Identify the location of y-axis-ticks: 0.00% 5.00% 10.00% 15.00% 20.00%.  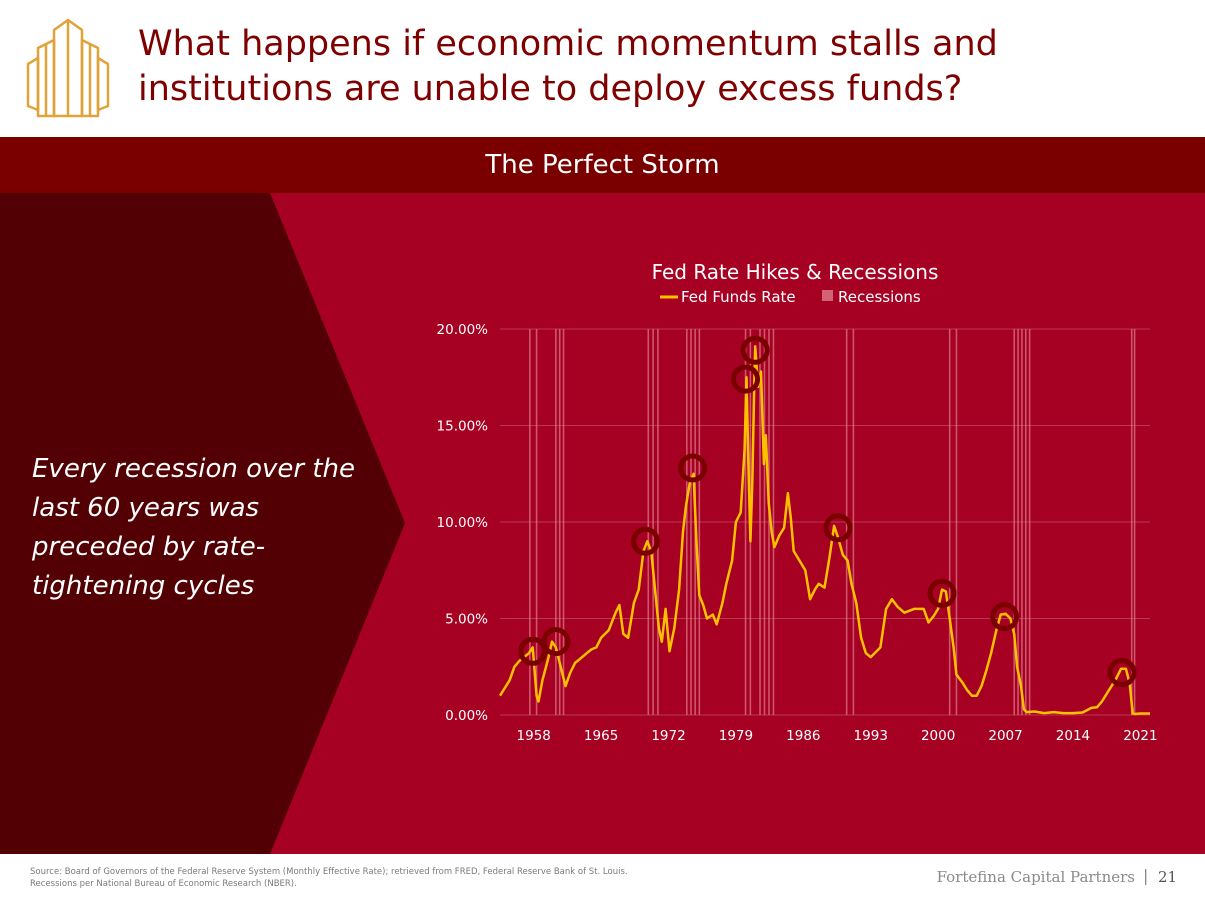
(463, 523).